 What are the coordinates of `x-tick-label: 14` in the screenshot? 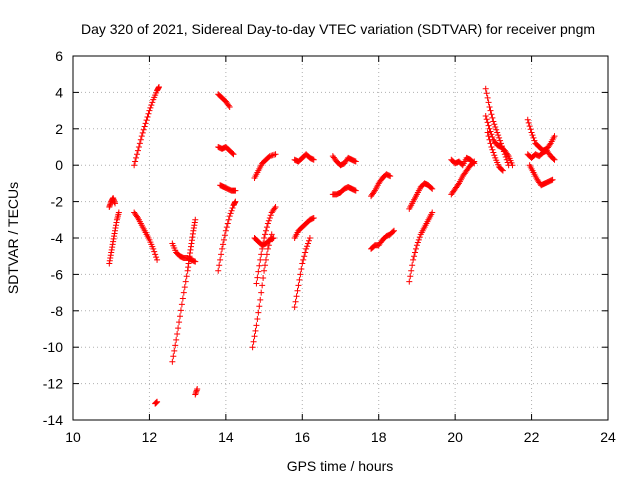 It's located at (226, 437).